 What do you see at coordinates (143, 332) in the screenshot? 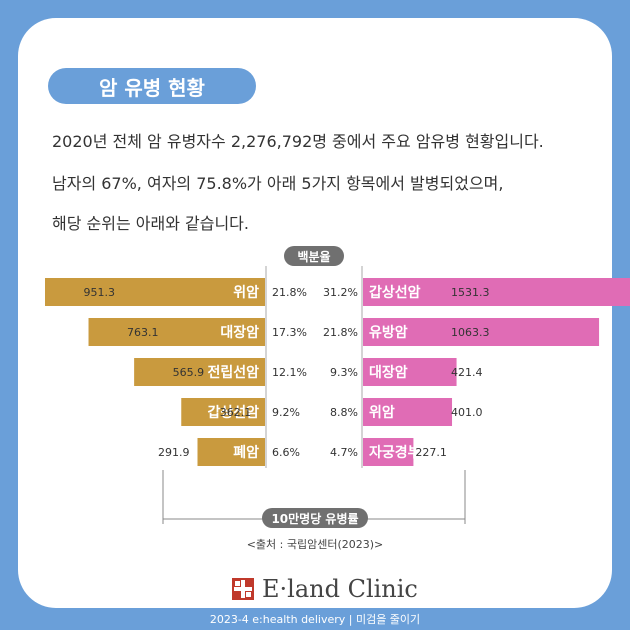
I see `value-left-2: 763.1` at bounding box center [143, 332].